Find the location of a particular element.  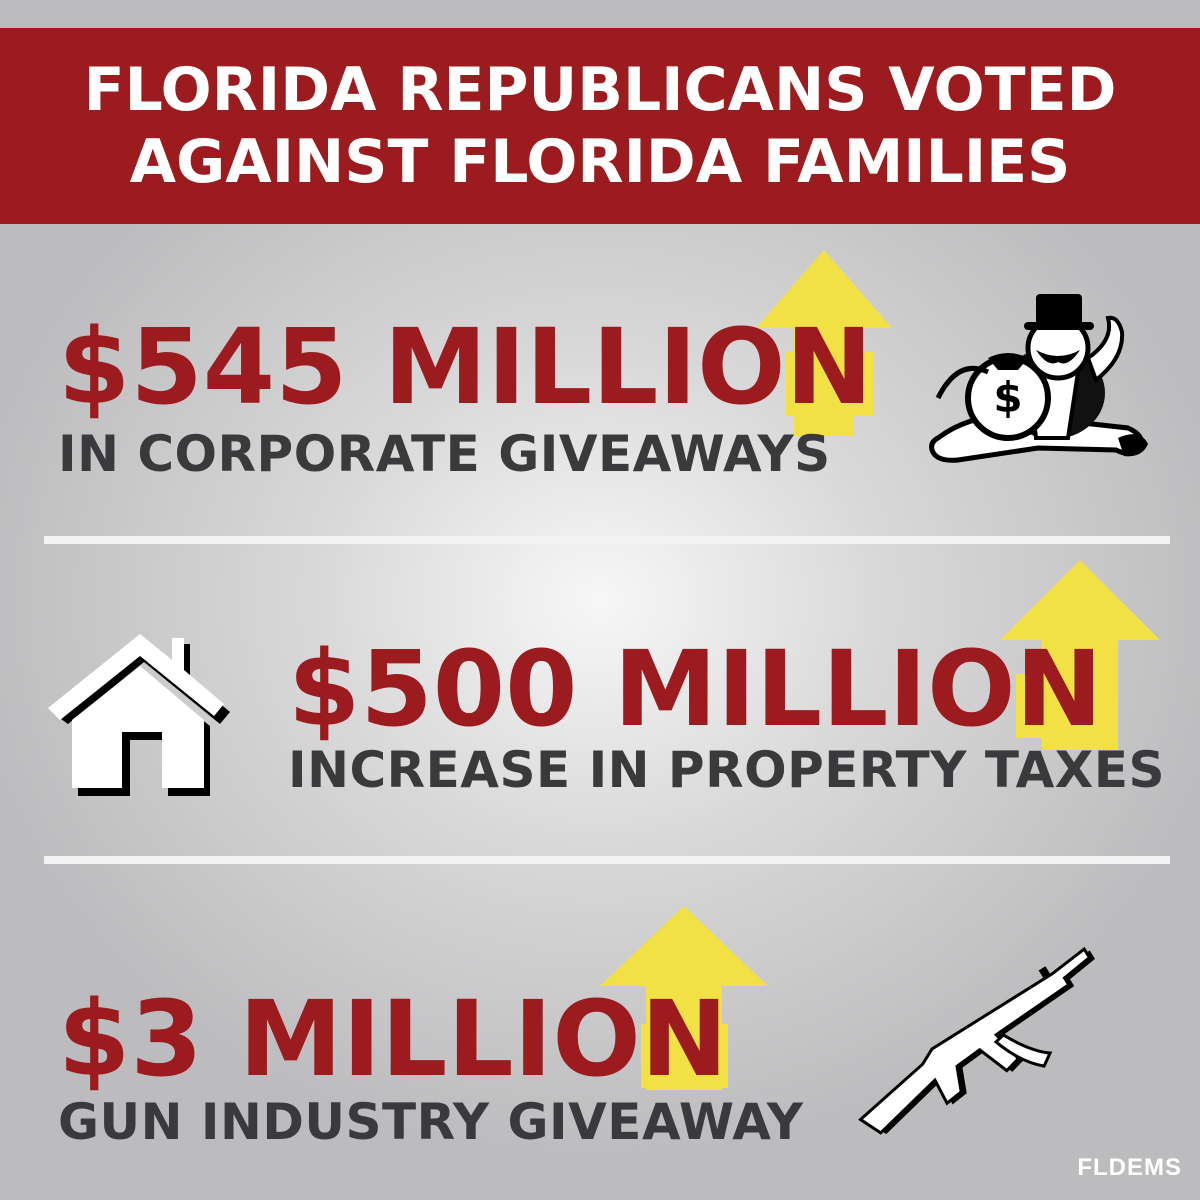

stat-corporate-giveaways: $545 MILLIO N IN CORPORATE GIVEAWAYS is located at coordinates (465, 397).